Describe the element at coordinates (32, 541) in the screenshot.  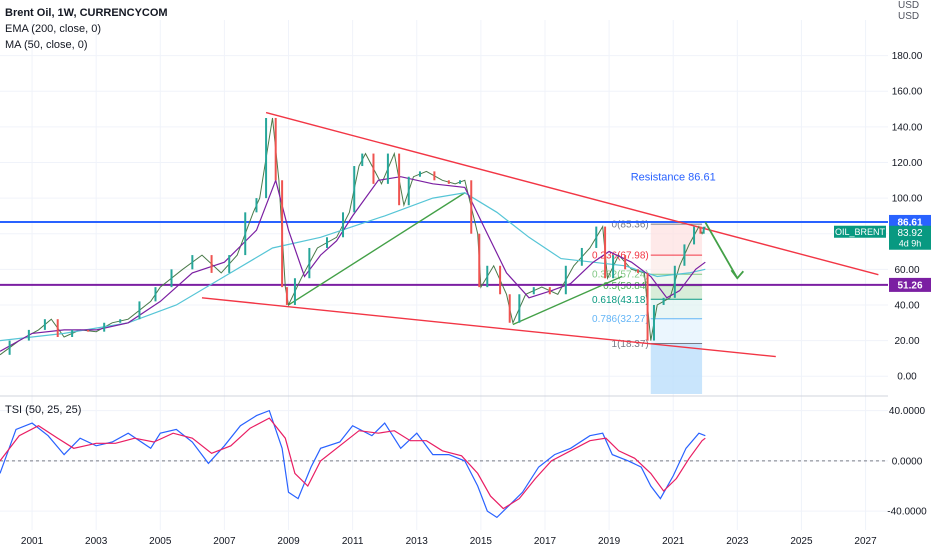
I see `time-axis-tick: 2001` at that location.